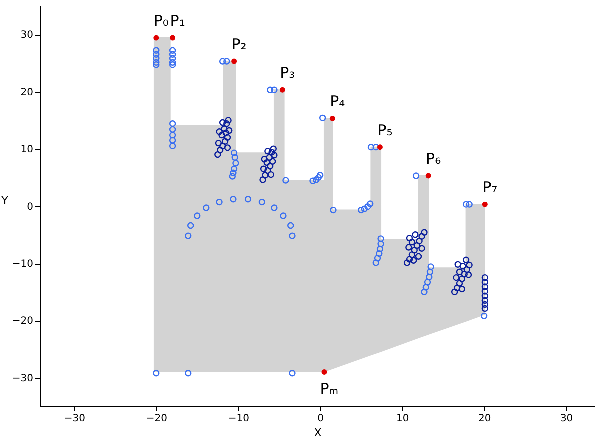 This screenshot has height=441, width=599. Describe the element at coordinates (329, 389) in the screenshot. I see `annotation: Pₘ` at that location.